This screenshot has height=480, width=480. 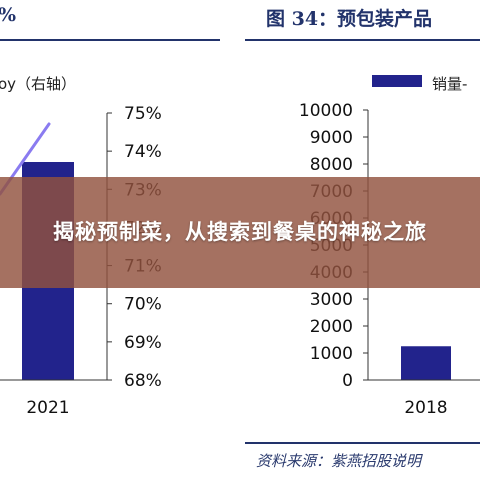 I want to click on left-chart-title: %, so click(x=8, y=15).